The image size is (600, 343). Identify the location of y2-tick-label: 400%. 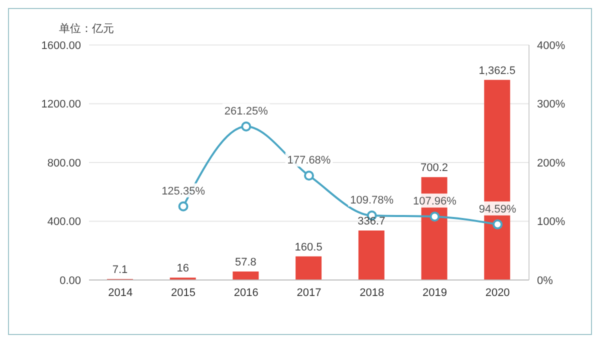
(551, 46).